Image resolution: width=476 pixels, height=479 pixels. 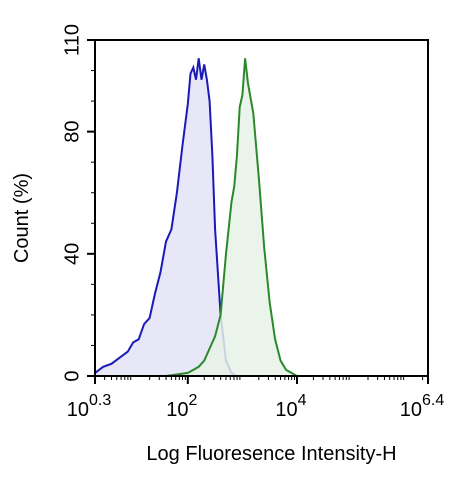 What do you see at coordinates (89, 406) in the screenshot?
I see `x-tick-label: 100.3` at bounding box center [89, 406].